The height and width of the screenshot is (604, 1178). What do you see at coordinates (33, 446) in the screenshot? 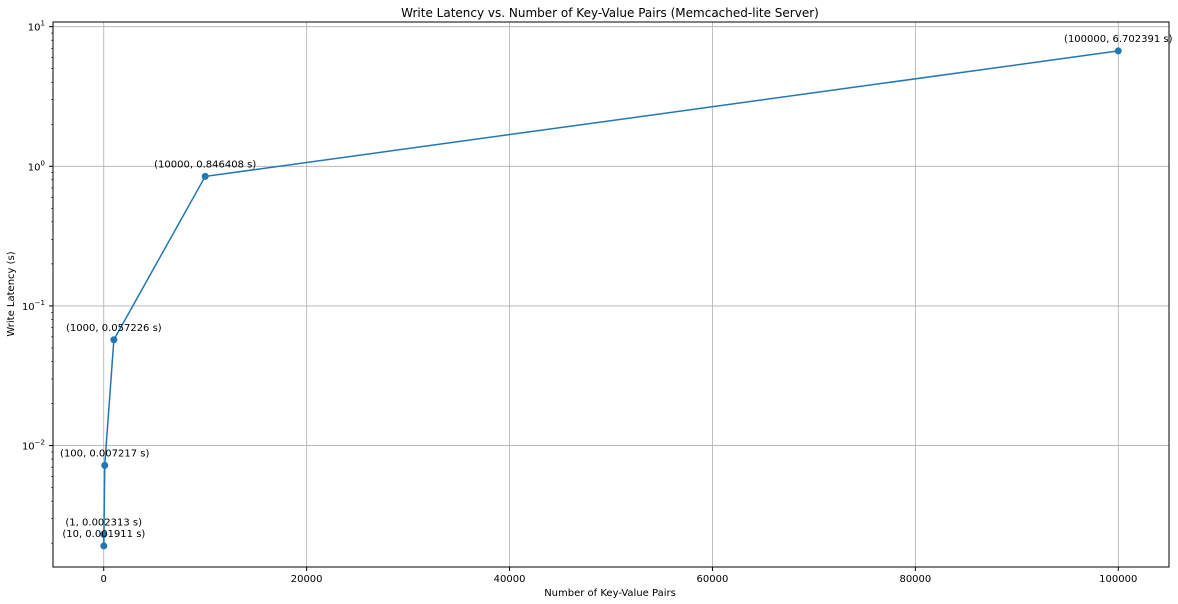
I see `y-tick-label: 10⁻²` at bounding box center [33, 446].